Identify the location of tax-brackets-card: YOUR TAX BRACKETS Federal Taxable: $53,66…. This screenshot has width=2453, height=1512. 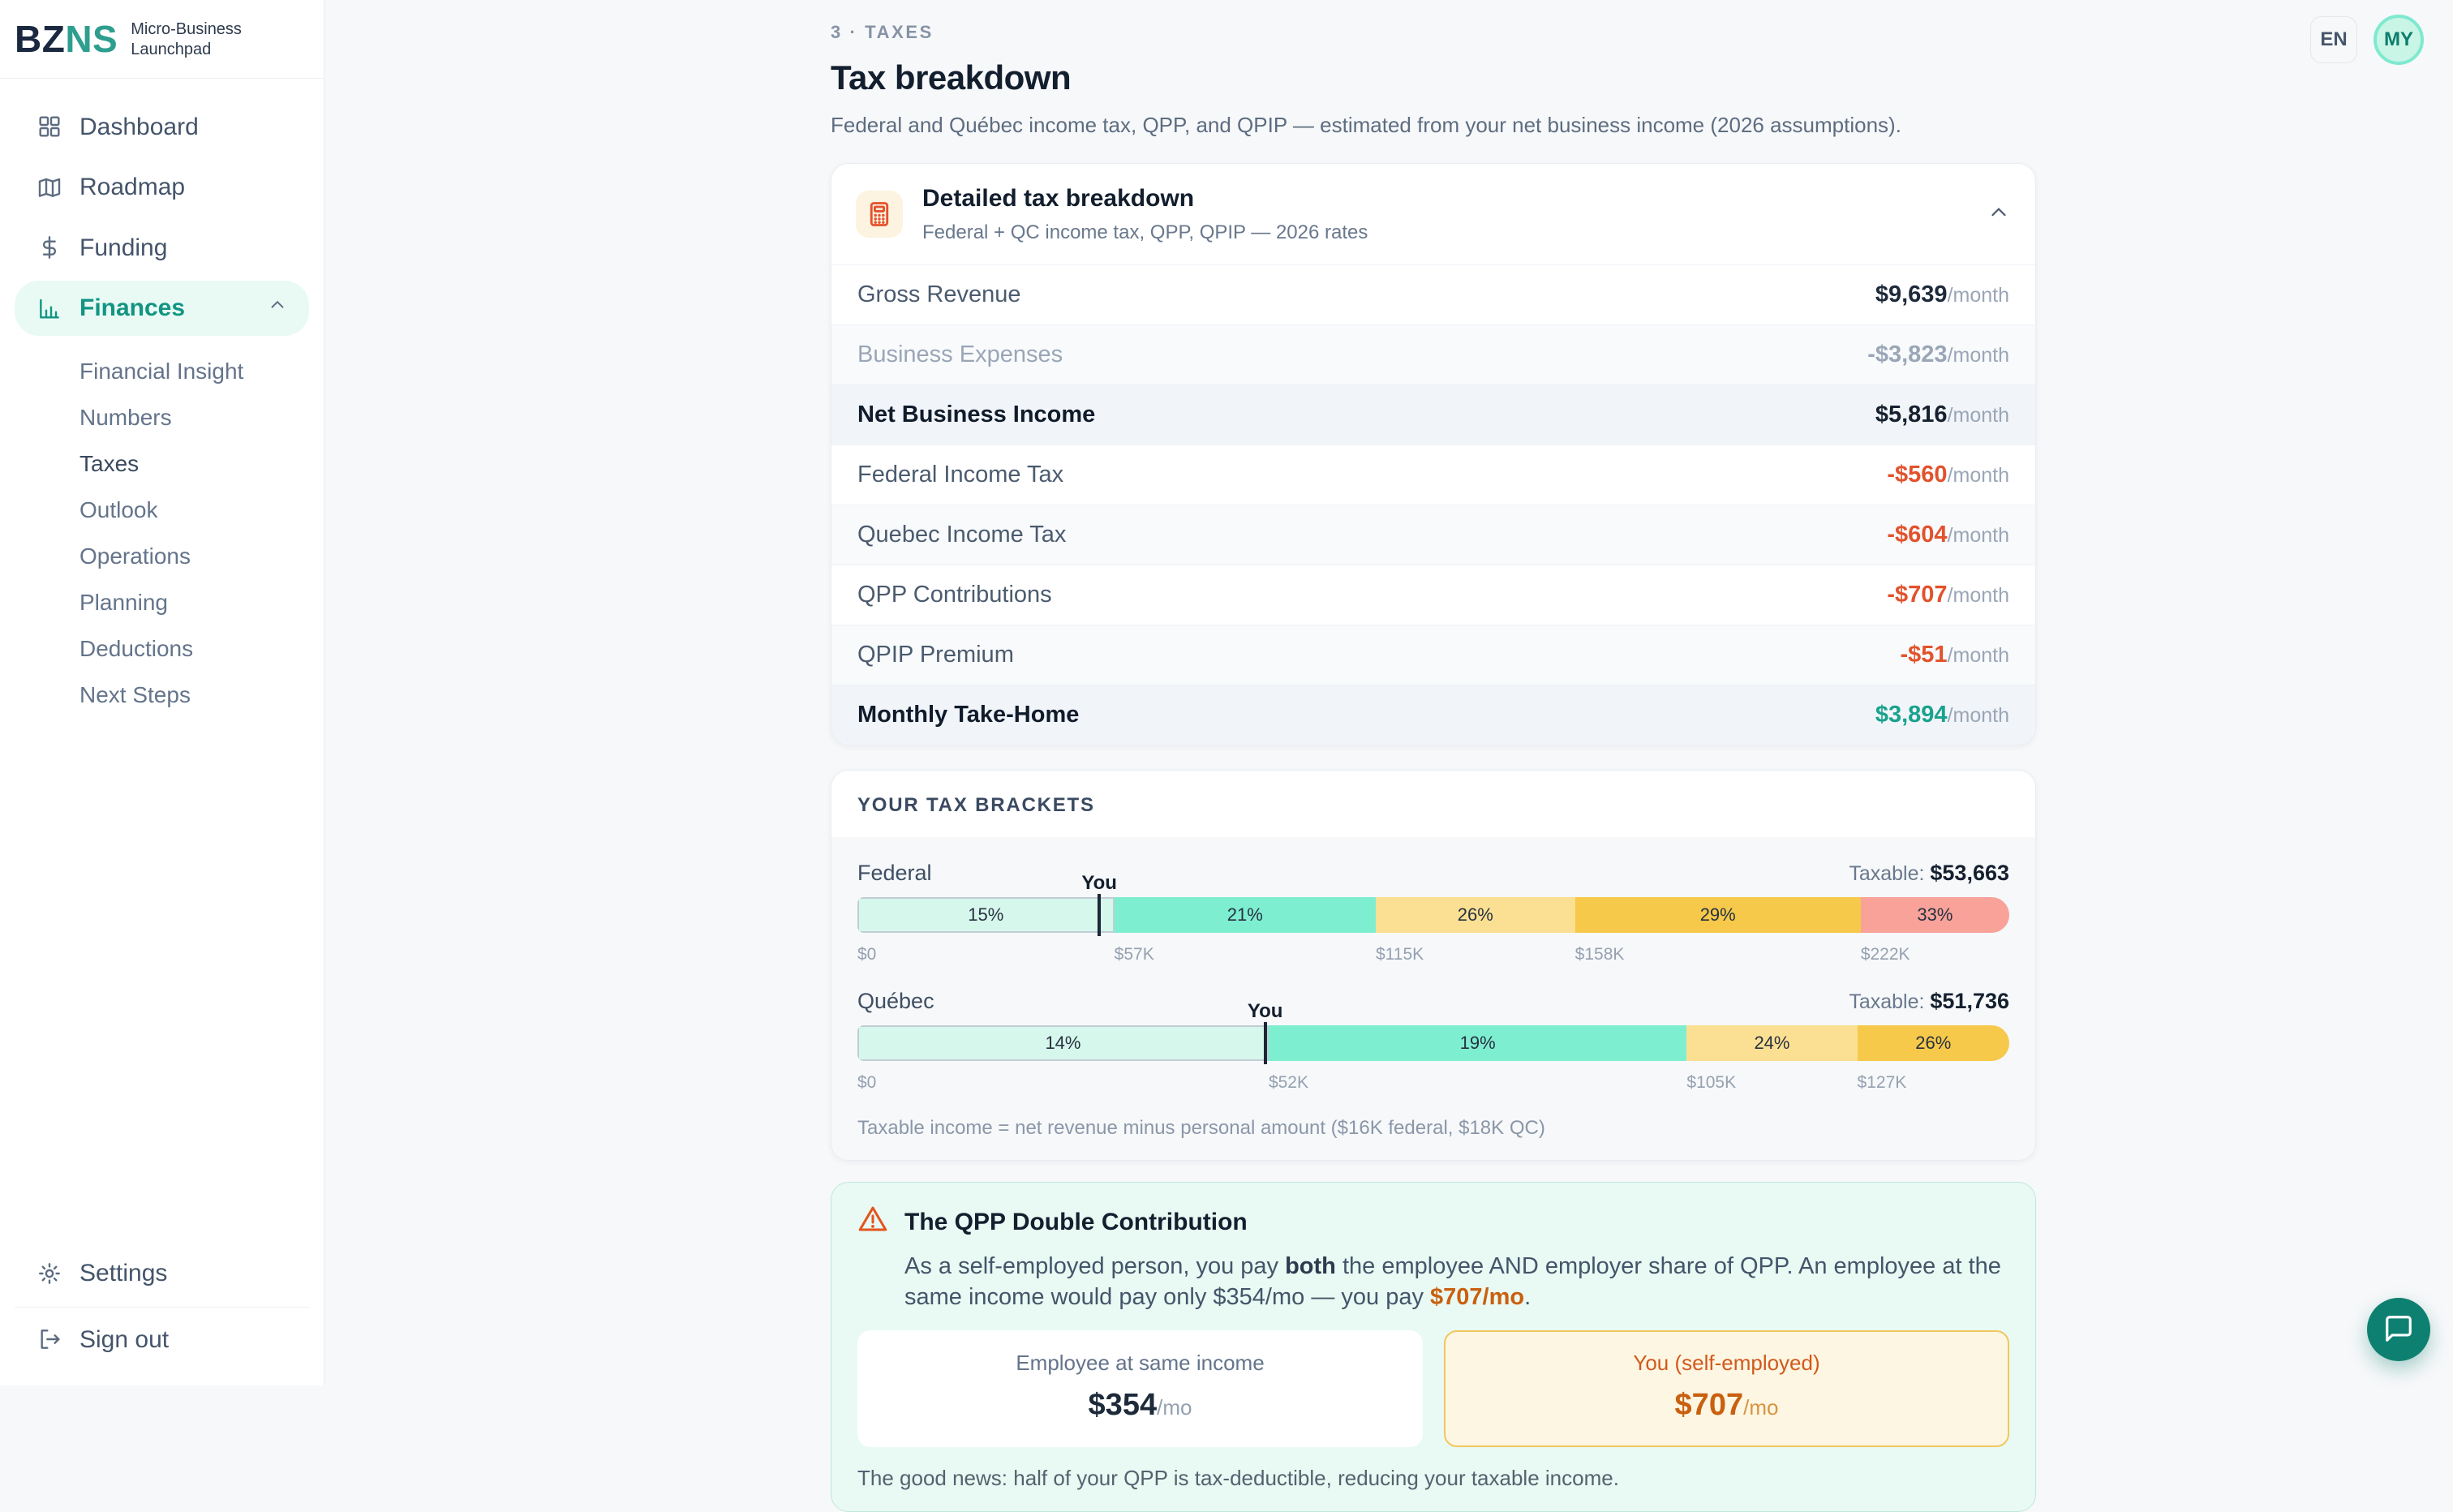
(1434, 965).